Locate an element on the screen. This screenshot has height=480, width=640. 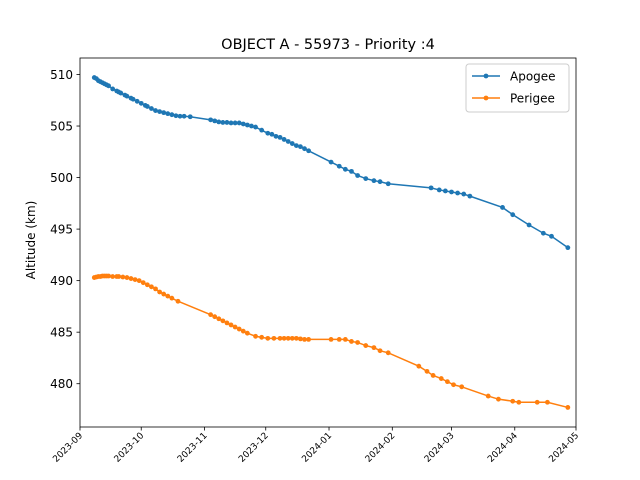
legend-marker-apogee is located at coordinates (486, 76).